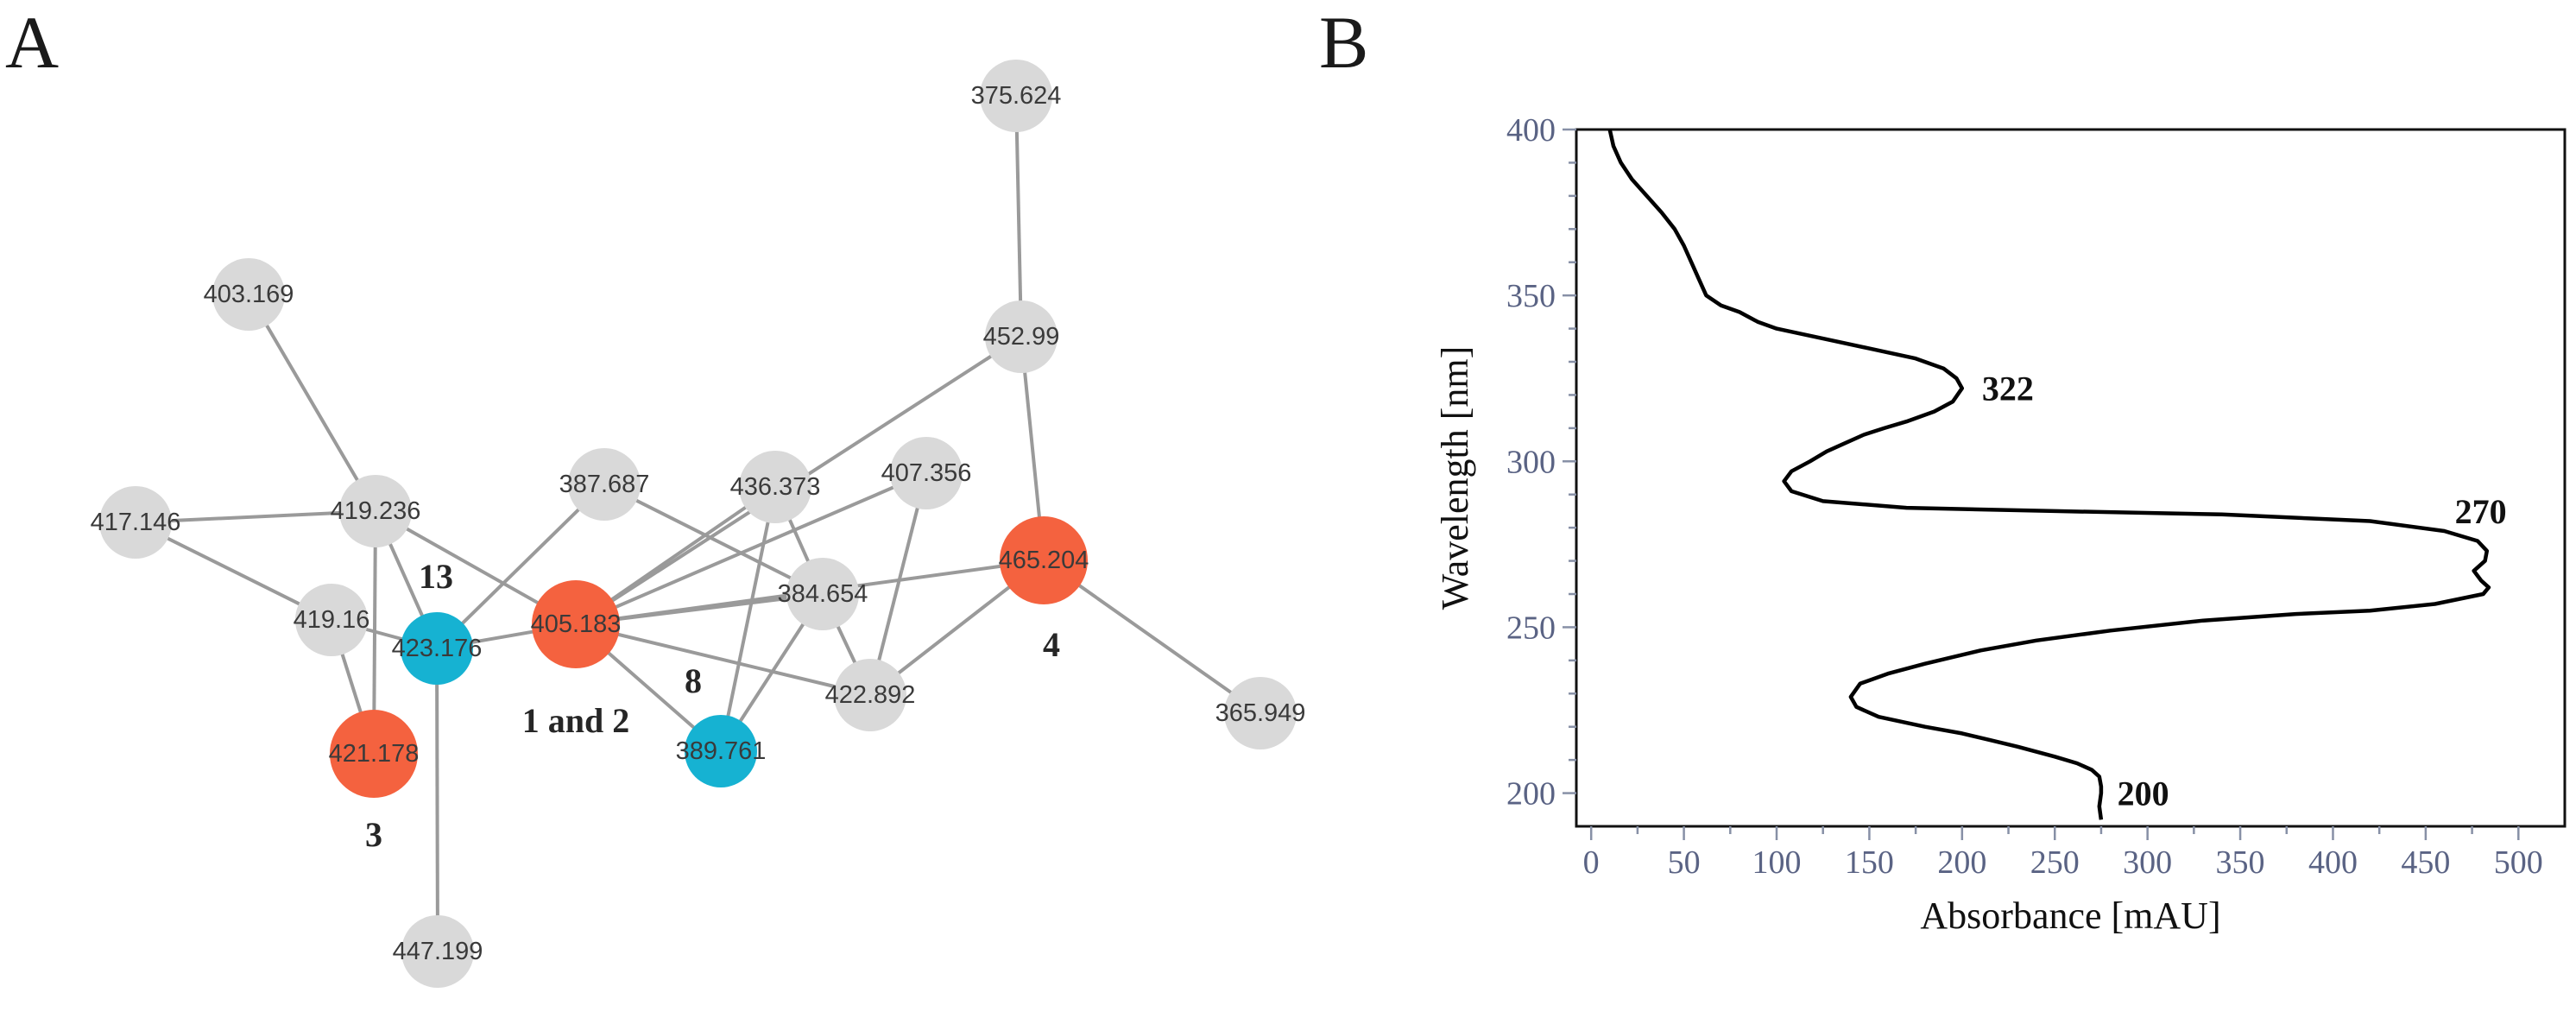 This screenshot has height=1018, width=2576. What do you see at coordinates (1961, 862) in the screenshot?
I see `x-tick-label: 200` at bounding box center [1961, 862].